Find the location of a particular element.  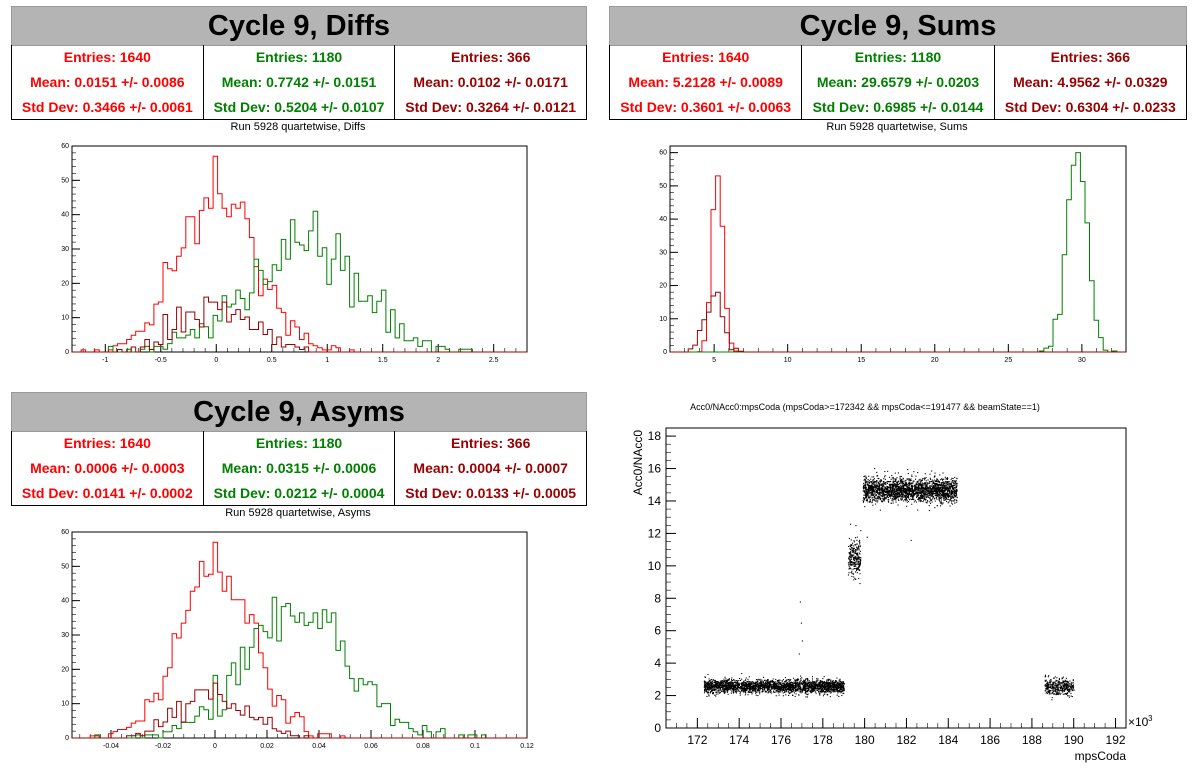

y-axis-label: Acc0/NAcc0 is located at coordinates (638, 463).